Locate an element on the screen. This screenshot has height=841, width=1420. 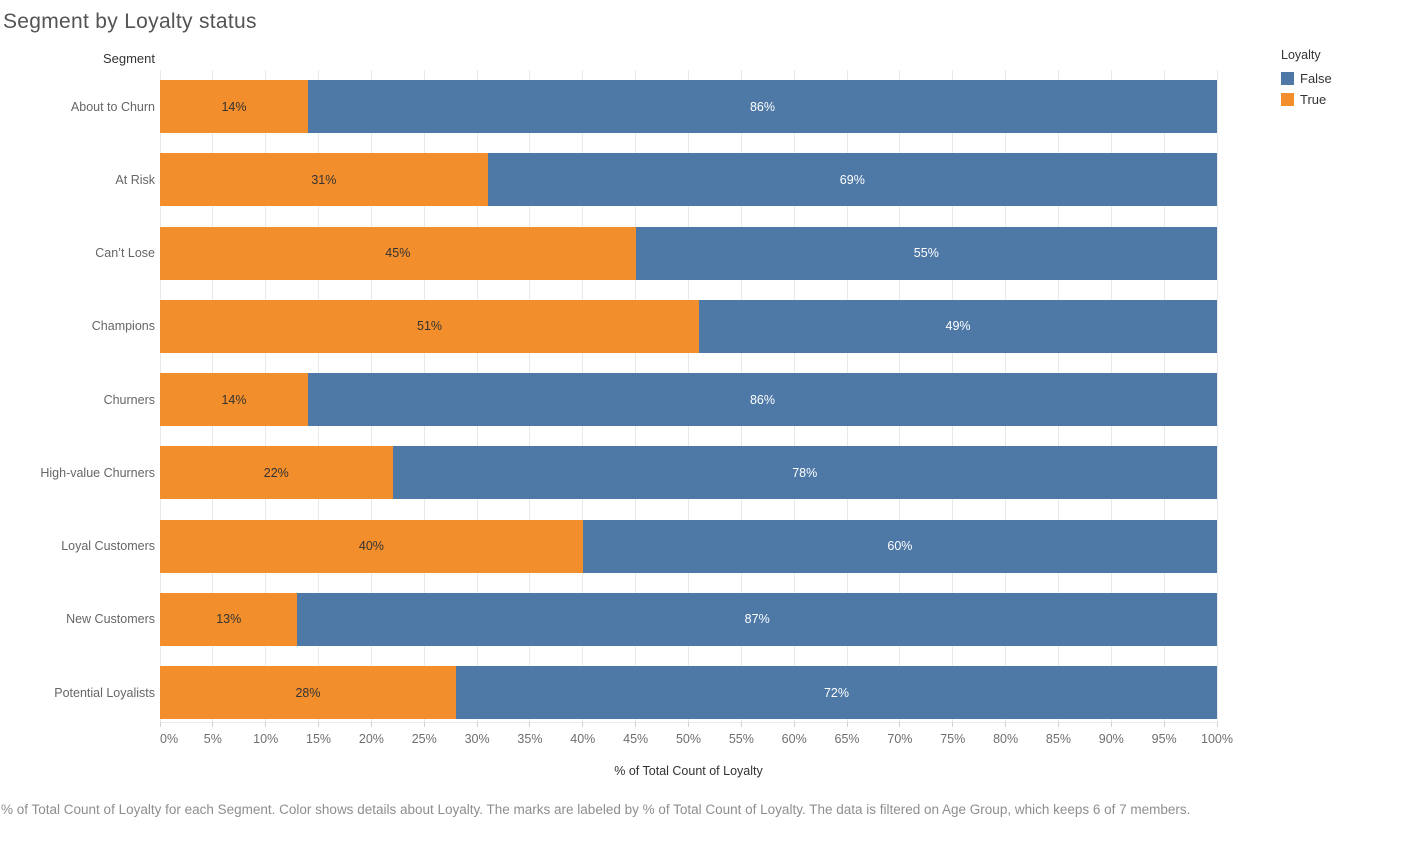
x-tick-label-90: 90% is located at coordinates (1111, 739).